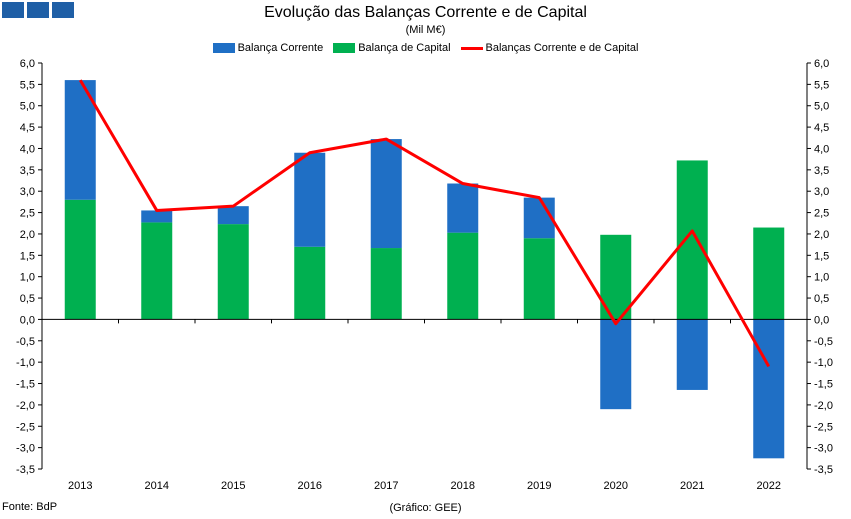  I want to click on y-tick-label-right: 1,0, so click(821, 278).